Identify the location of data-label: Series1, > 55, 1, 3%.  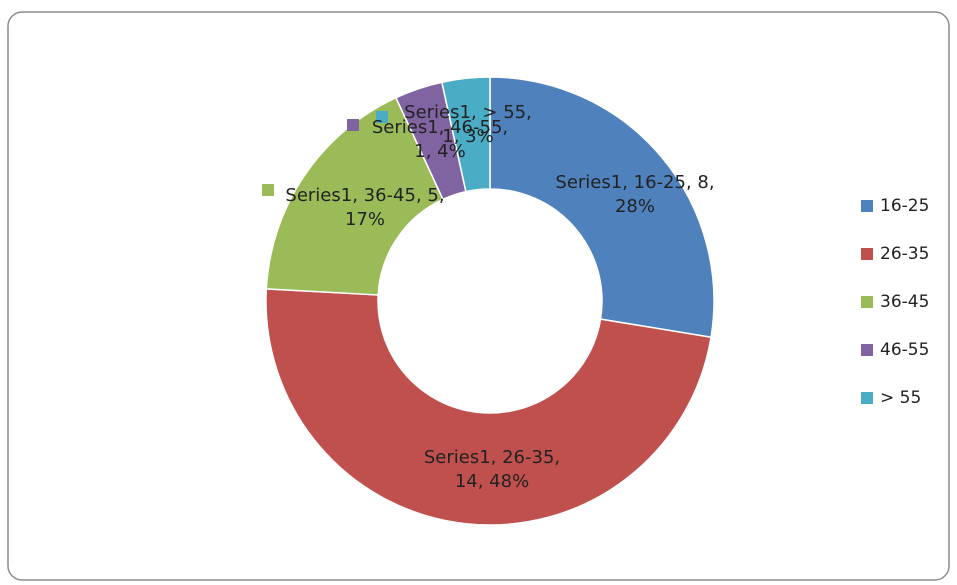
(468, 124).